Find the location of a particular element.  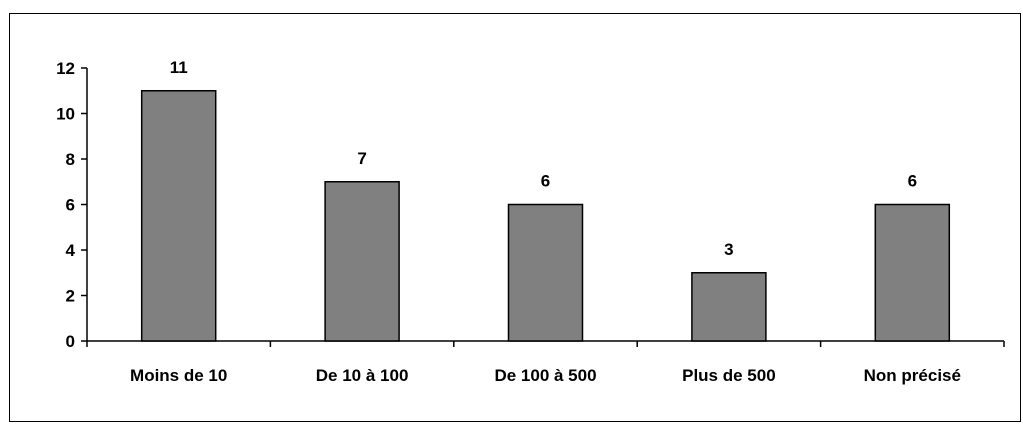

category-label: Plus de 500 is located at coordinates (729, 375).